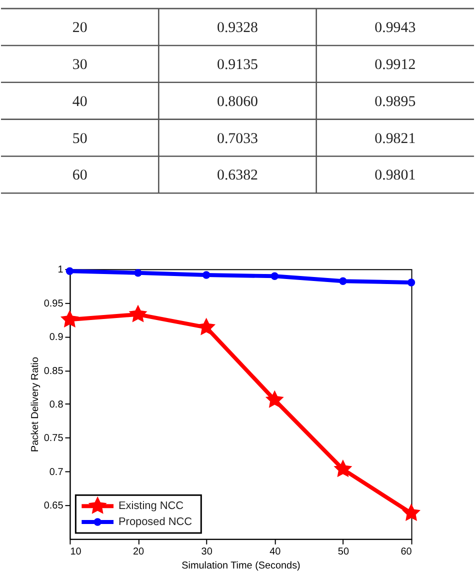  Describe the element at coordinates (395, 102) in the screenshot. I see `text: 0.9895` at that location.